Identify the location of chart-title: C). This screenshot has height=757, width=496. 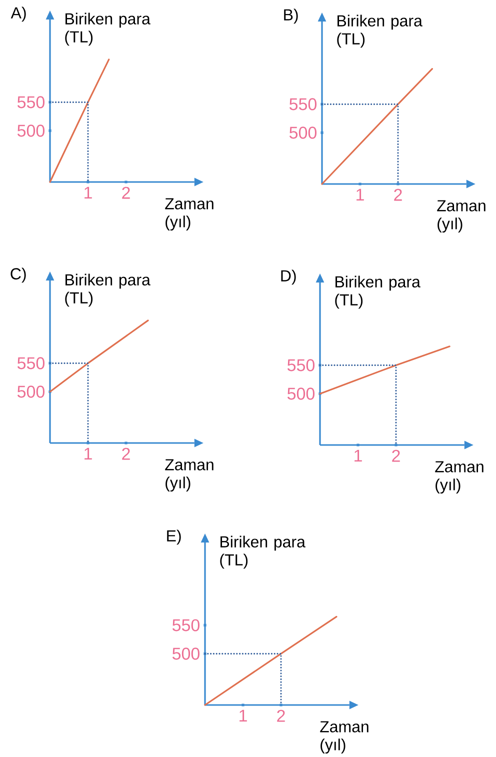
(18, 275).